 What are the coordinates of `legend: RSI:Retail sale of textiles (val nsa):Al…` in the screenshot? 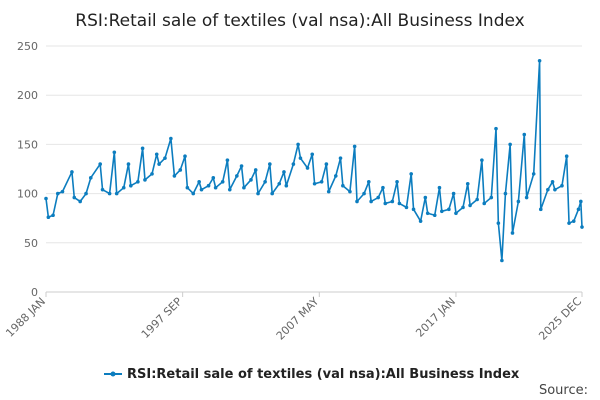 It's located at (312, 374).